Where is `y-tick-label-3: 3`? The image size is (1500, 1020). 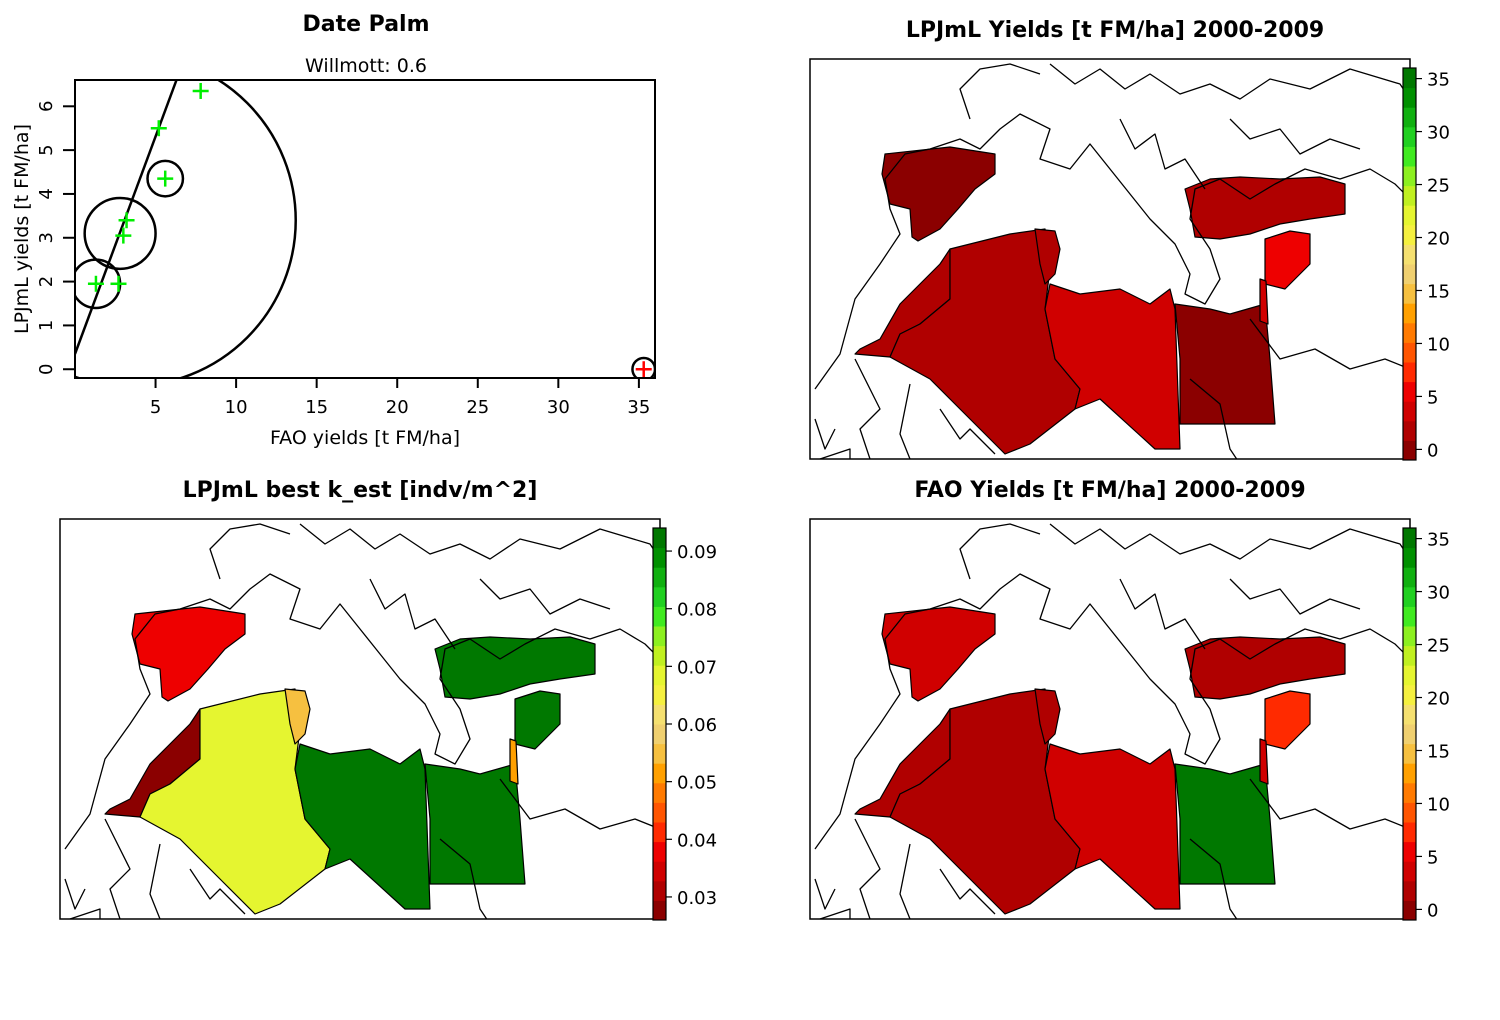
y-tick-label-3: 3 is located at coordinates (46, 237).